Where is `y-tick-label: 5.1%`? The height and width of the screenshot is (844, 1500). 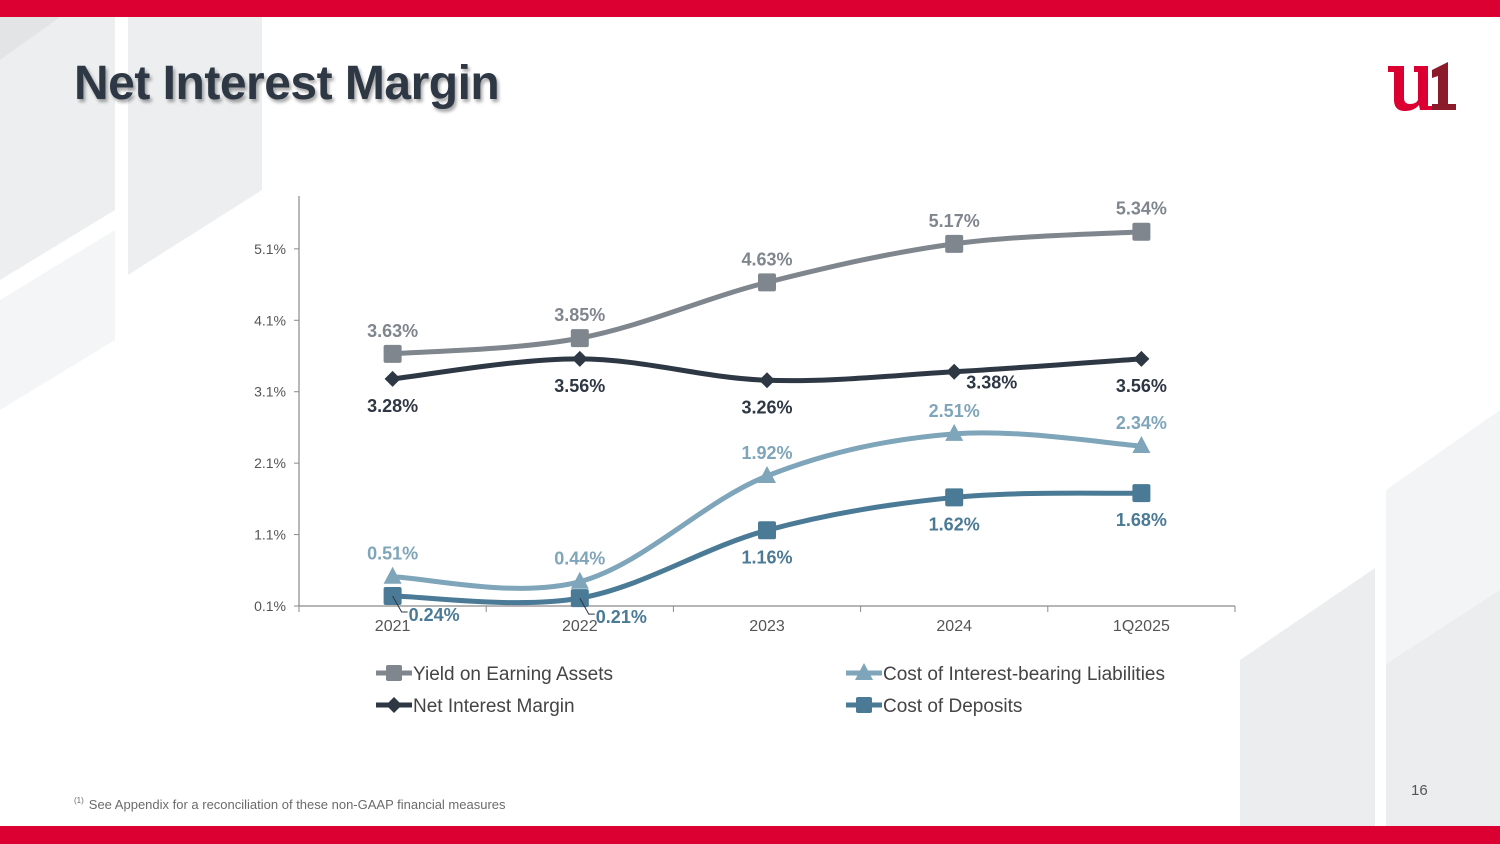 y-tick-label: 5.1% is located at coordinates (270, 249).